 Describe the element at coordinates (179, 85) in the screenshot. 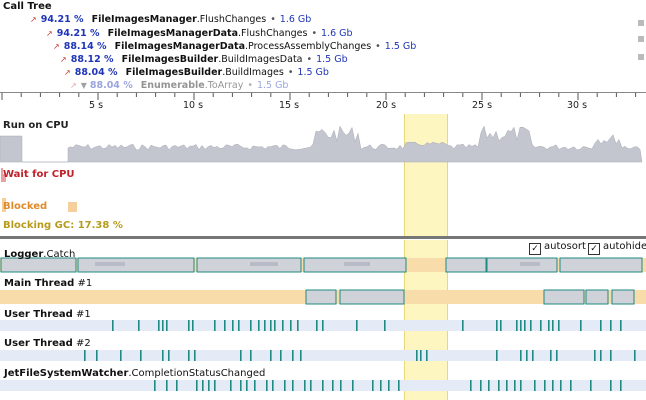

I see `call-tree-row: ↗ ▼ 88.04 % Enumerable.ToArray • 1.5 Gb` at that location.